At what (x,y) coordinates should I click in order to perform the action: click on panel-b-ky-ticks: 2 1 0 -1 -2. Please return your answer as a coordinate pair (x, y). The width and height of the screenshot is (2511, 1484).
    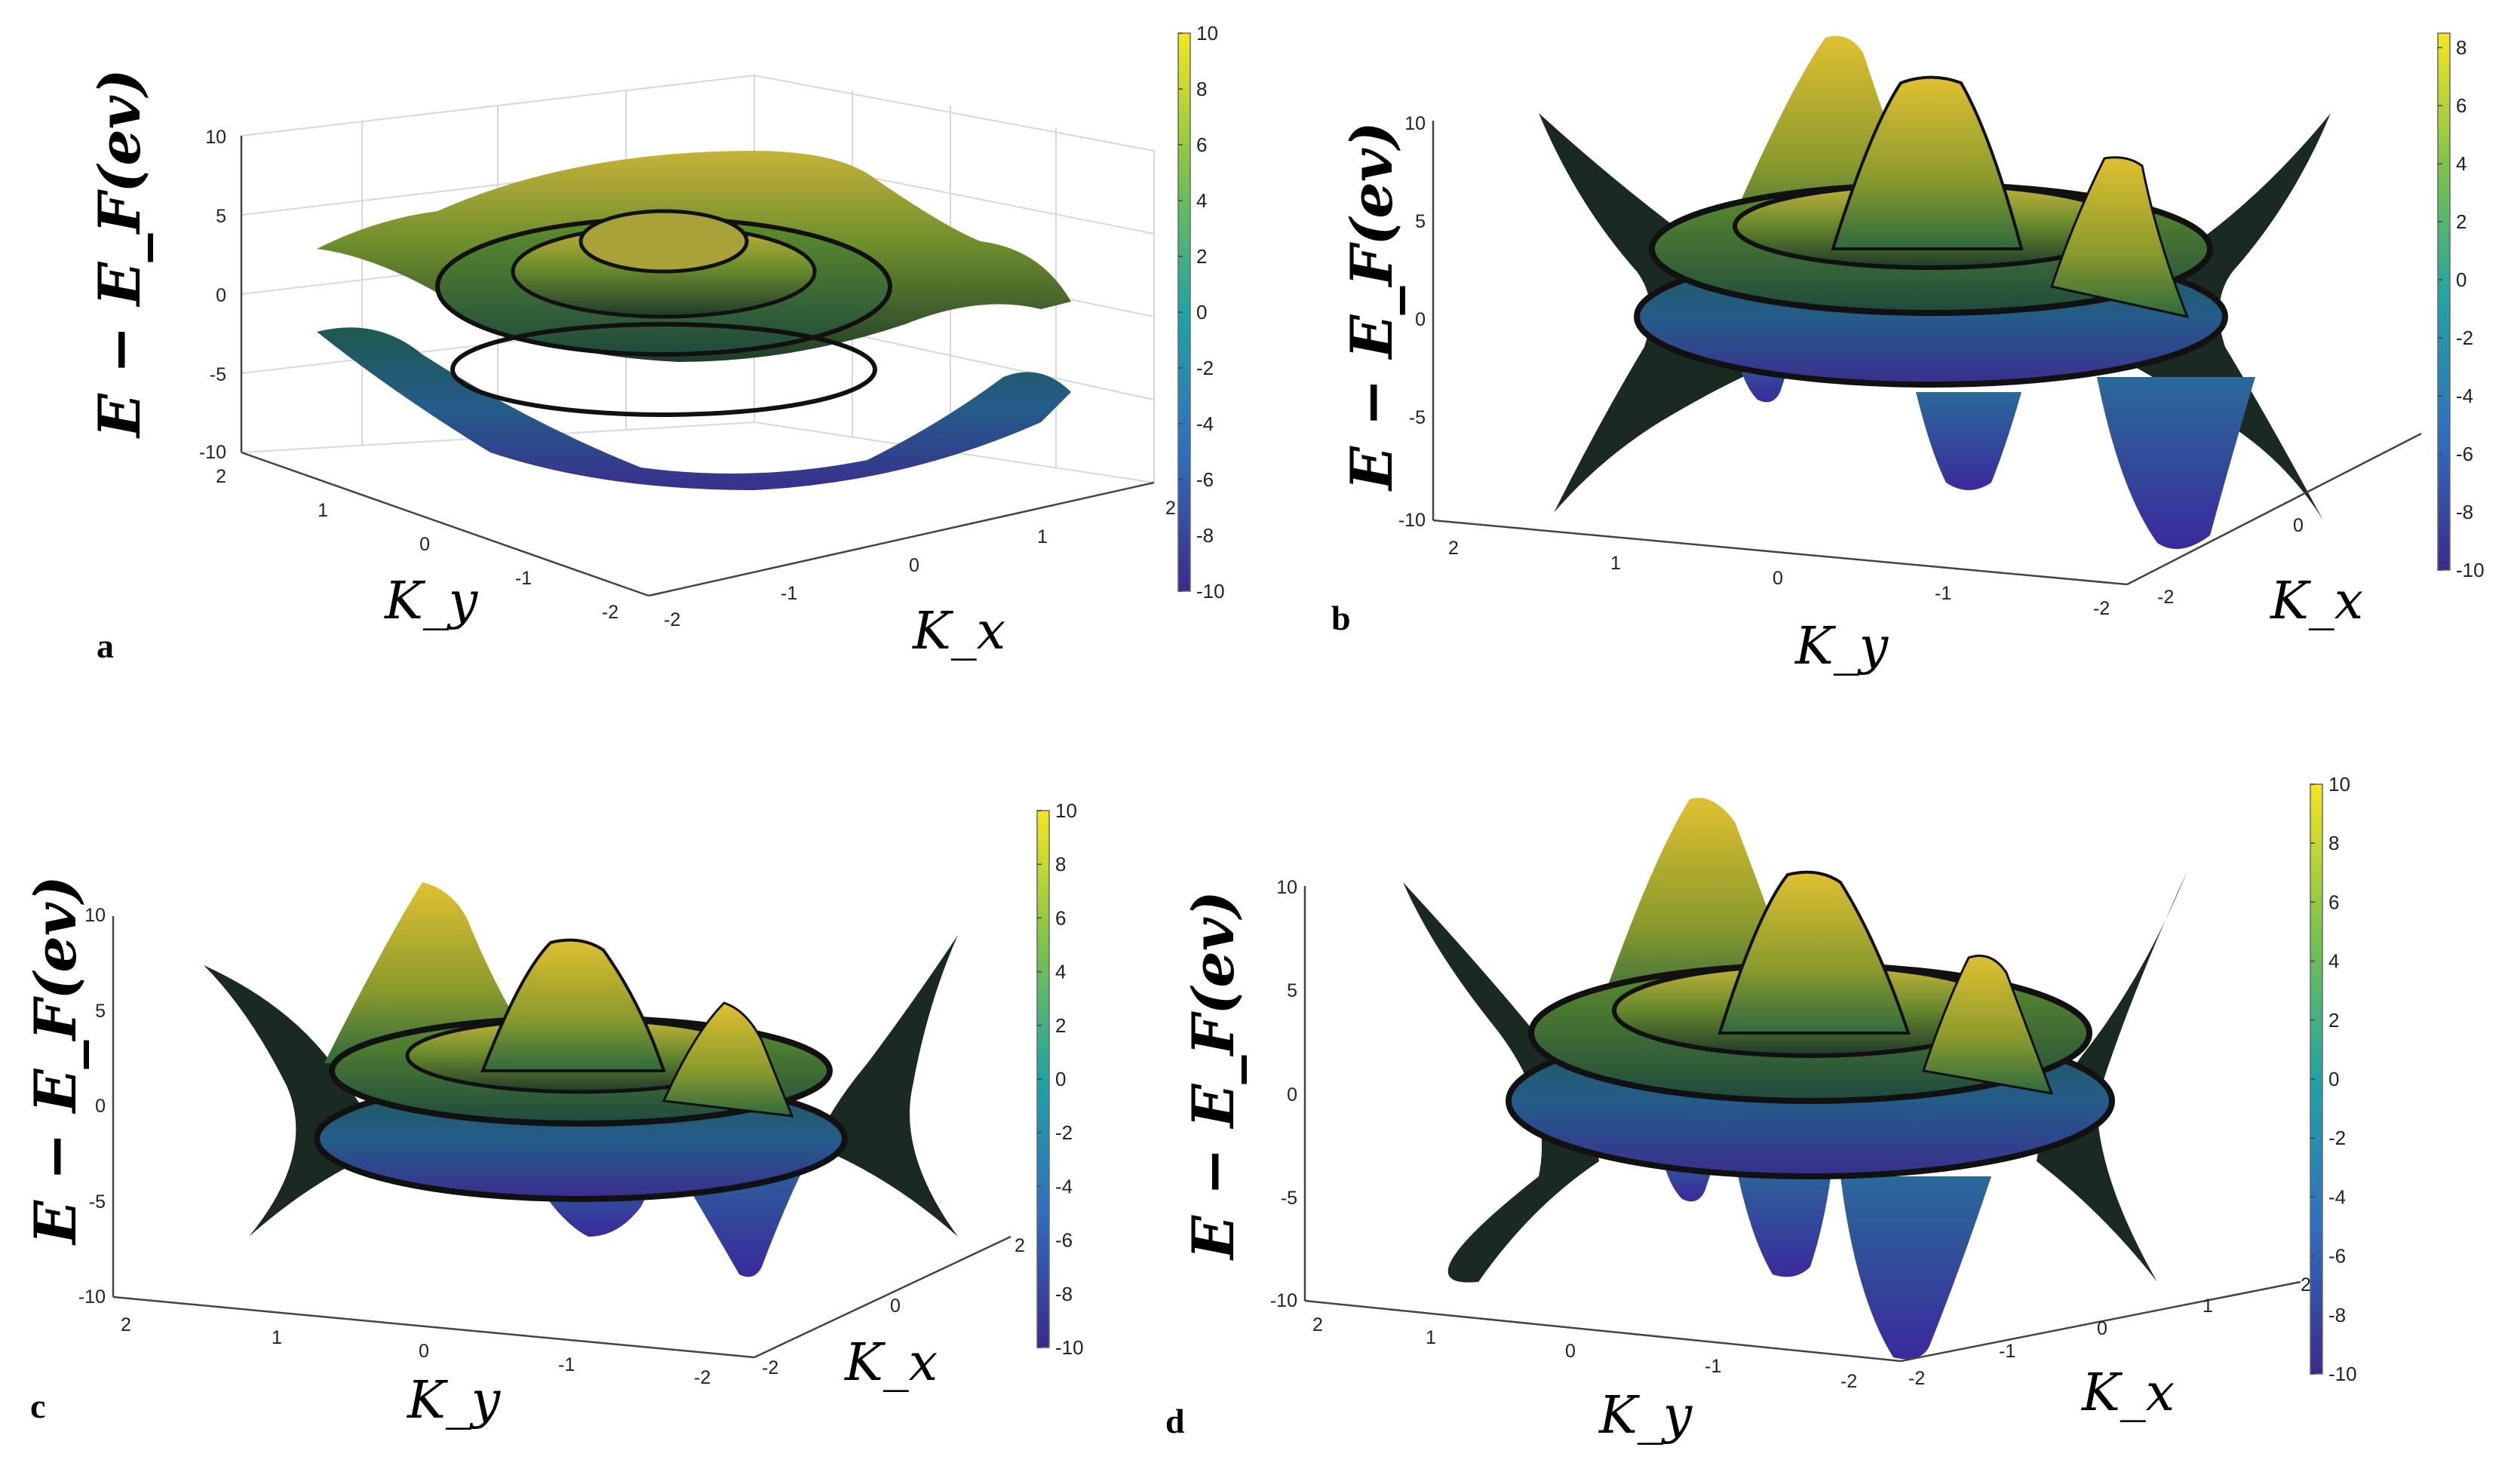
    Looking at the image, I should click on (1779, 578).